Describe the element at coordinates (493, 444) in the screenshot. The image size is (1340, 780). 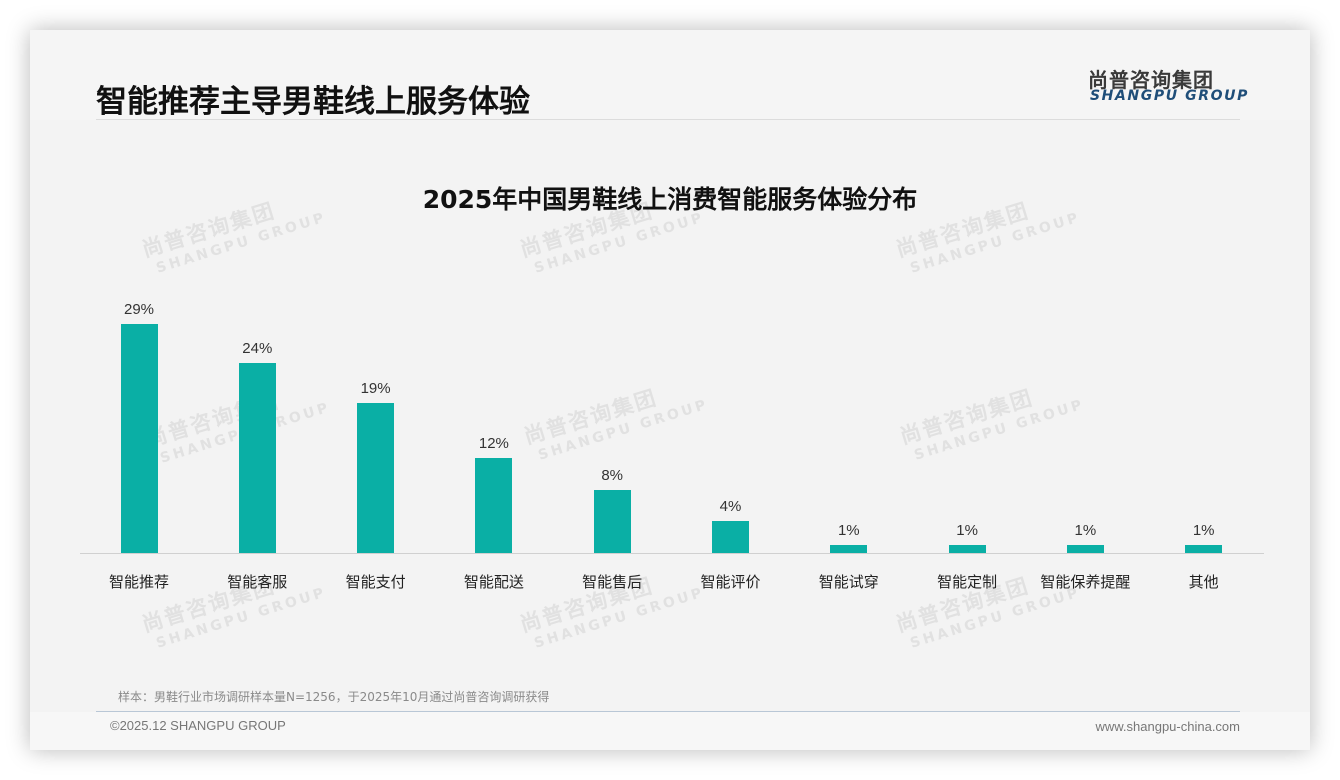
I see `bar-value-label: 12%` at that location.